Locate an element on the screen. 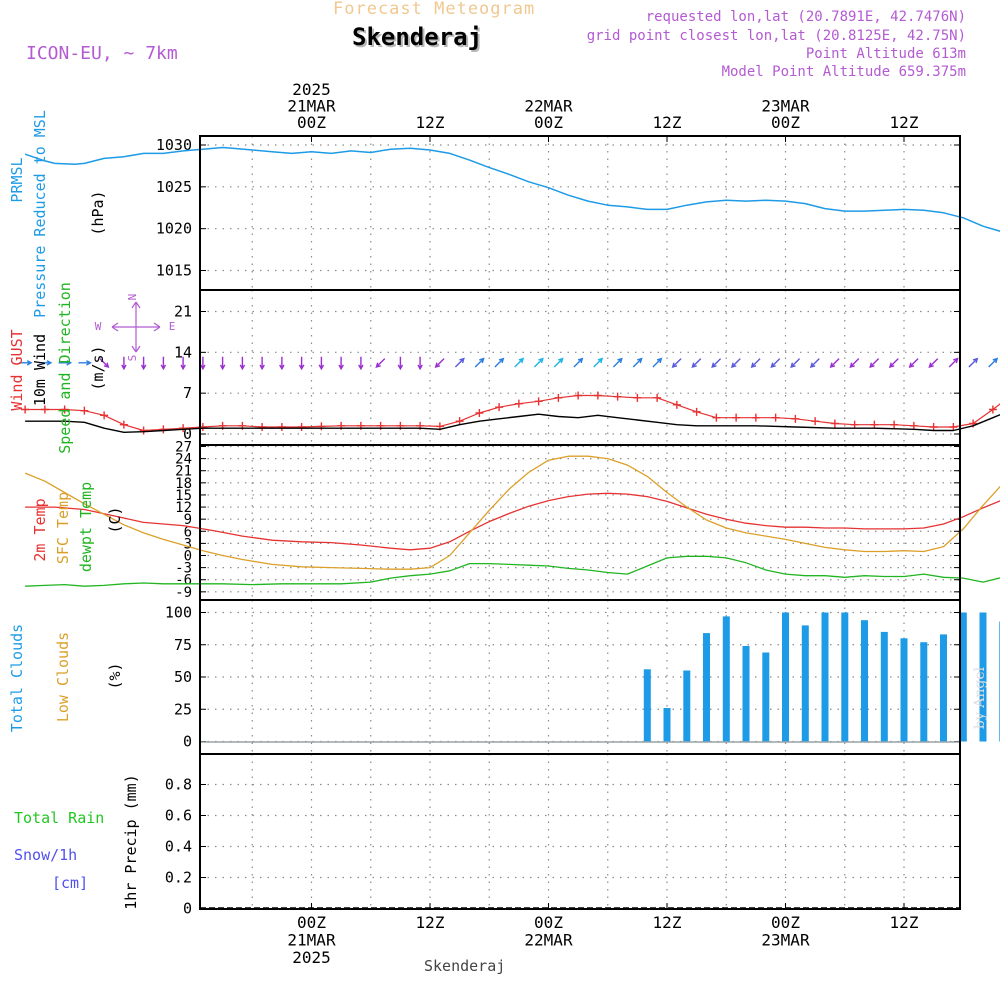 Image resolution: width=1000 pixels, height=1000 pixels. ytick-label: 24 is located at coordinates (183, 460).